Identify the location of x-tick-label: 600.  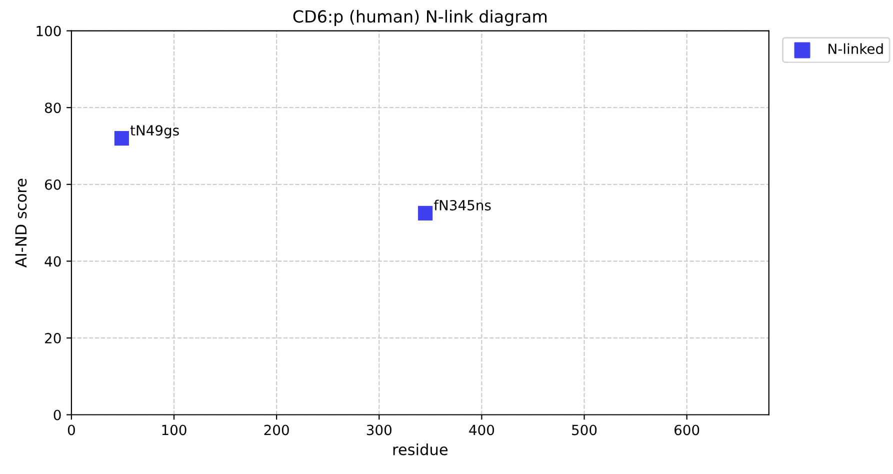
(687, 430).